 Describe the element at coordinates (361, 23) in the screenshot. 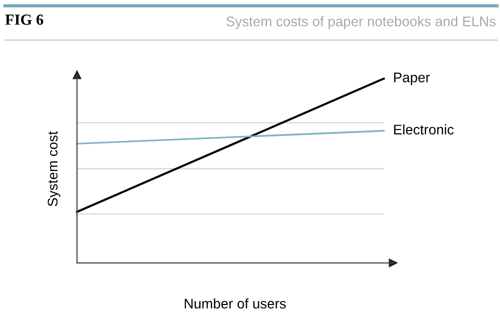

I see `chart-subtitle: System costs of paper notebooks and ELNs` at that location.